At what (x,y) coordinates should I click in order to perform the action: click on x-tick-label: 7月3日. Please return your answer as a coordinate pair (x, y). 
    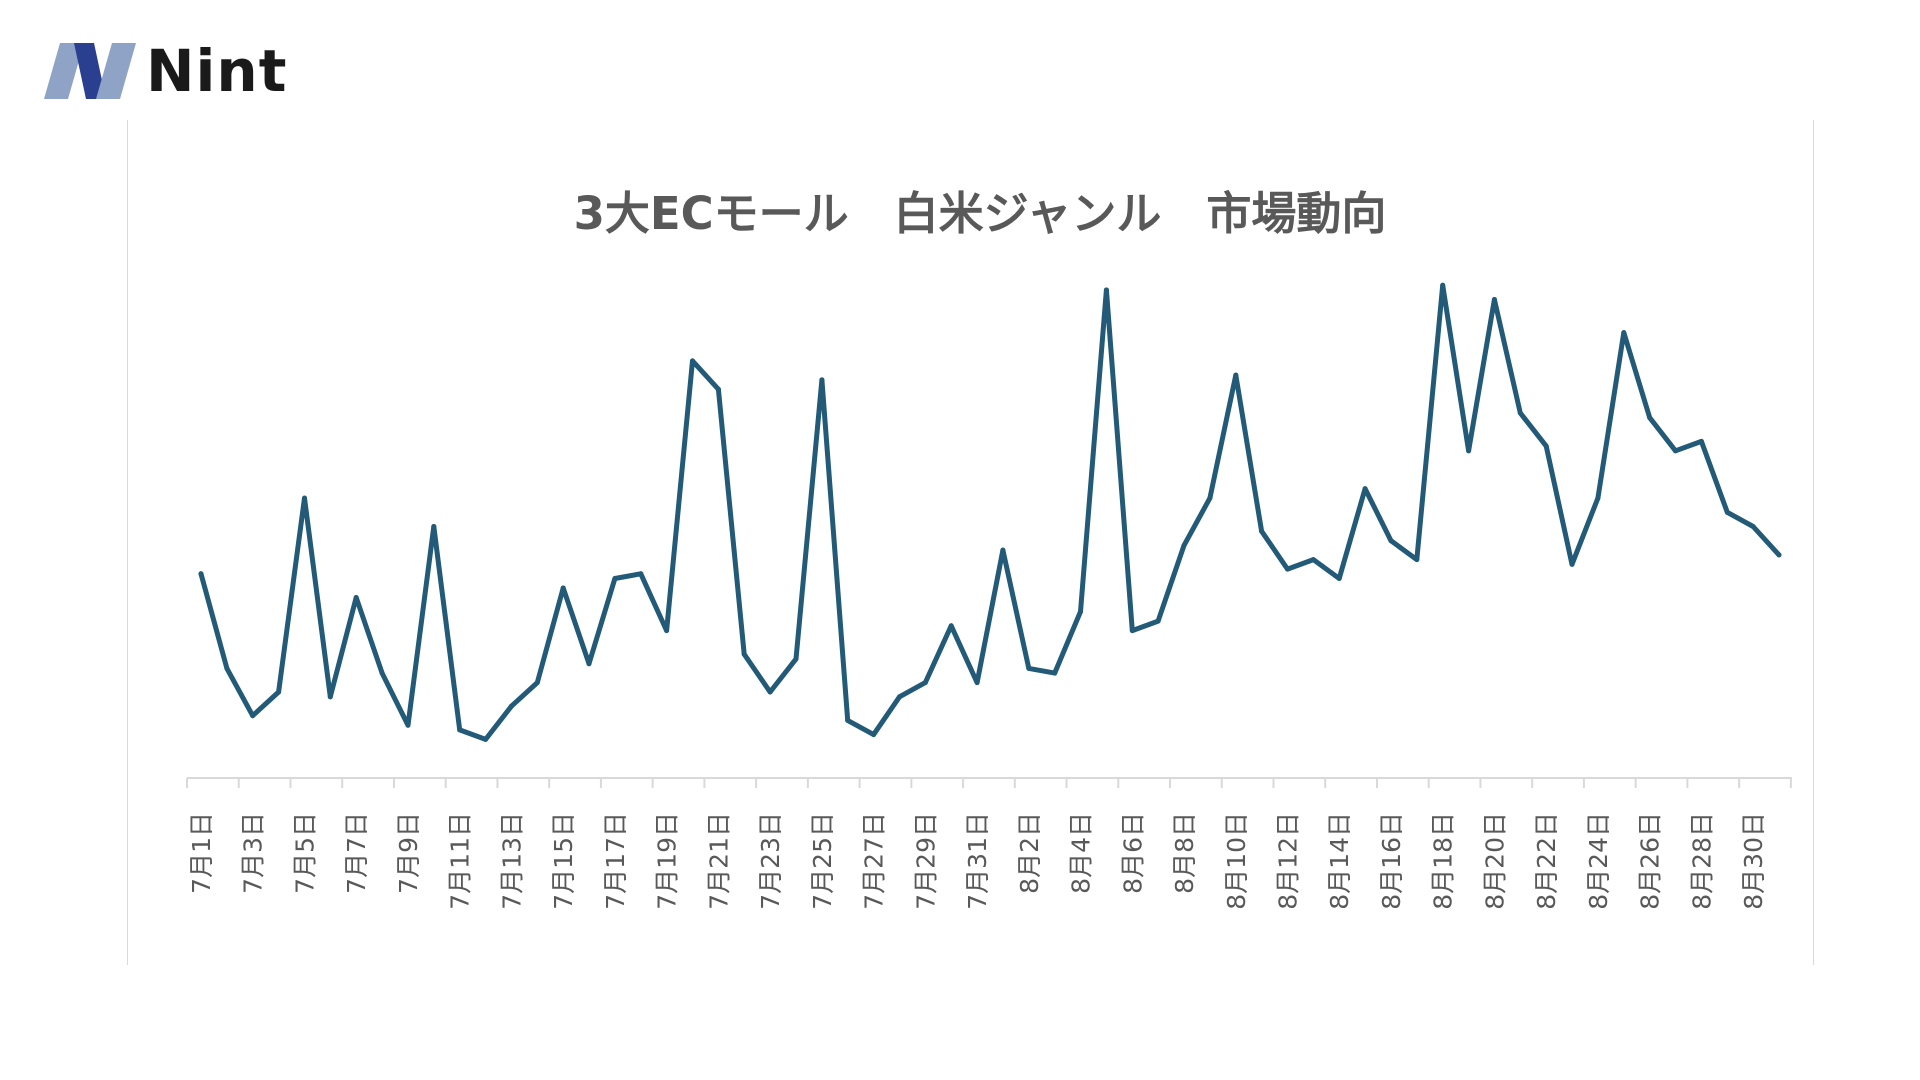
    Looking at the image, I should click on (253, 853).